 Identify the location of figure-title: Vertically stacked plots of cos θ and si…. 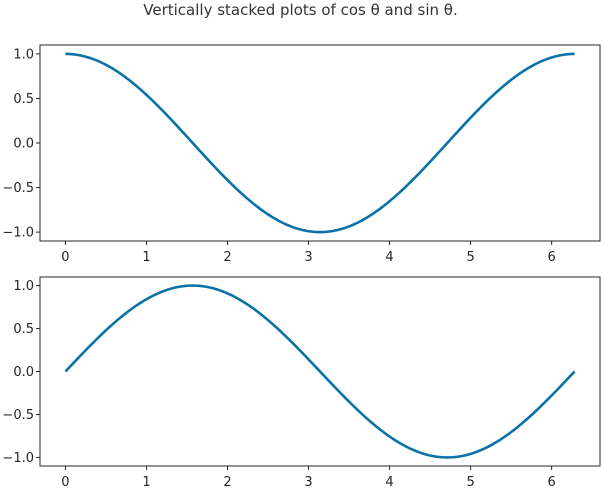
(300, 10).